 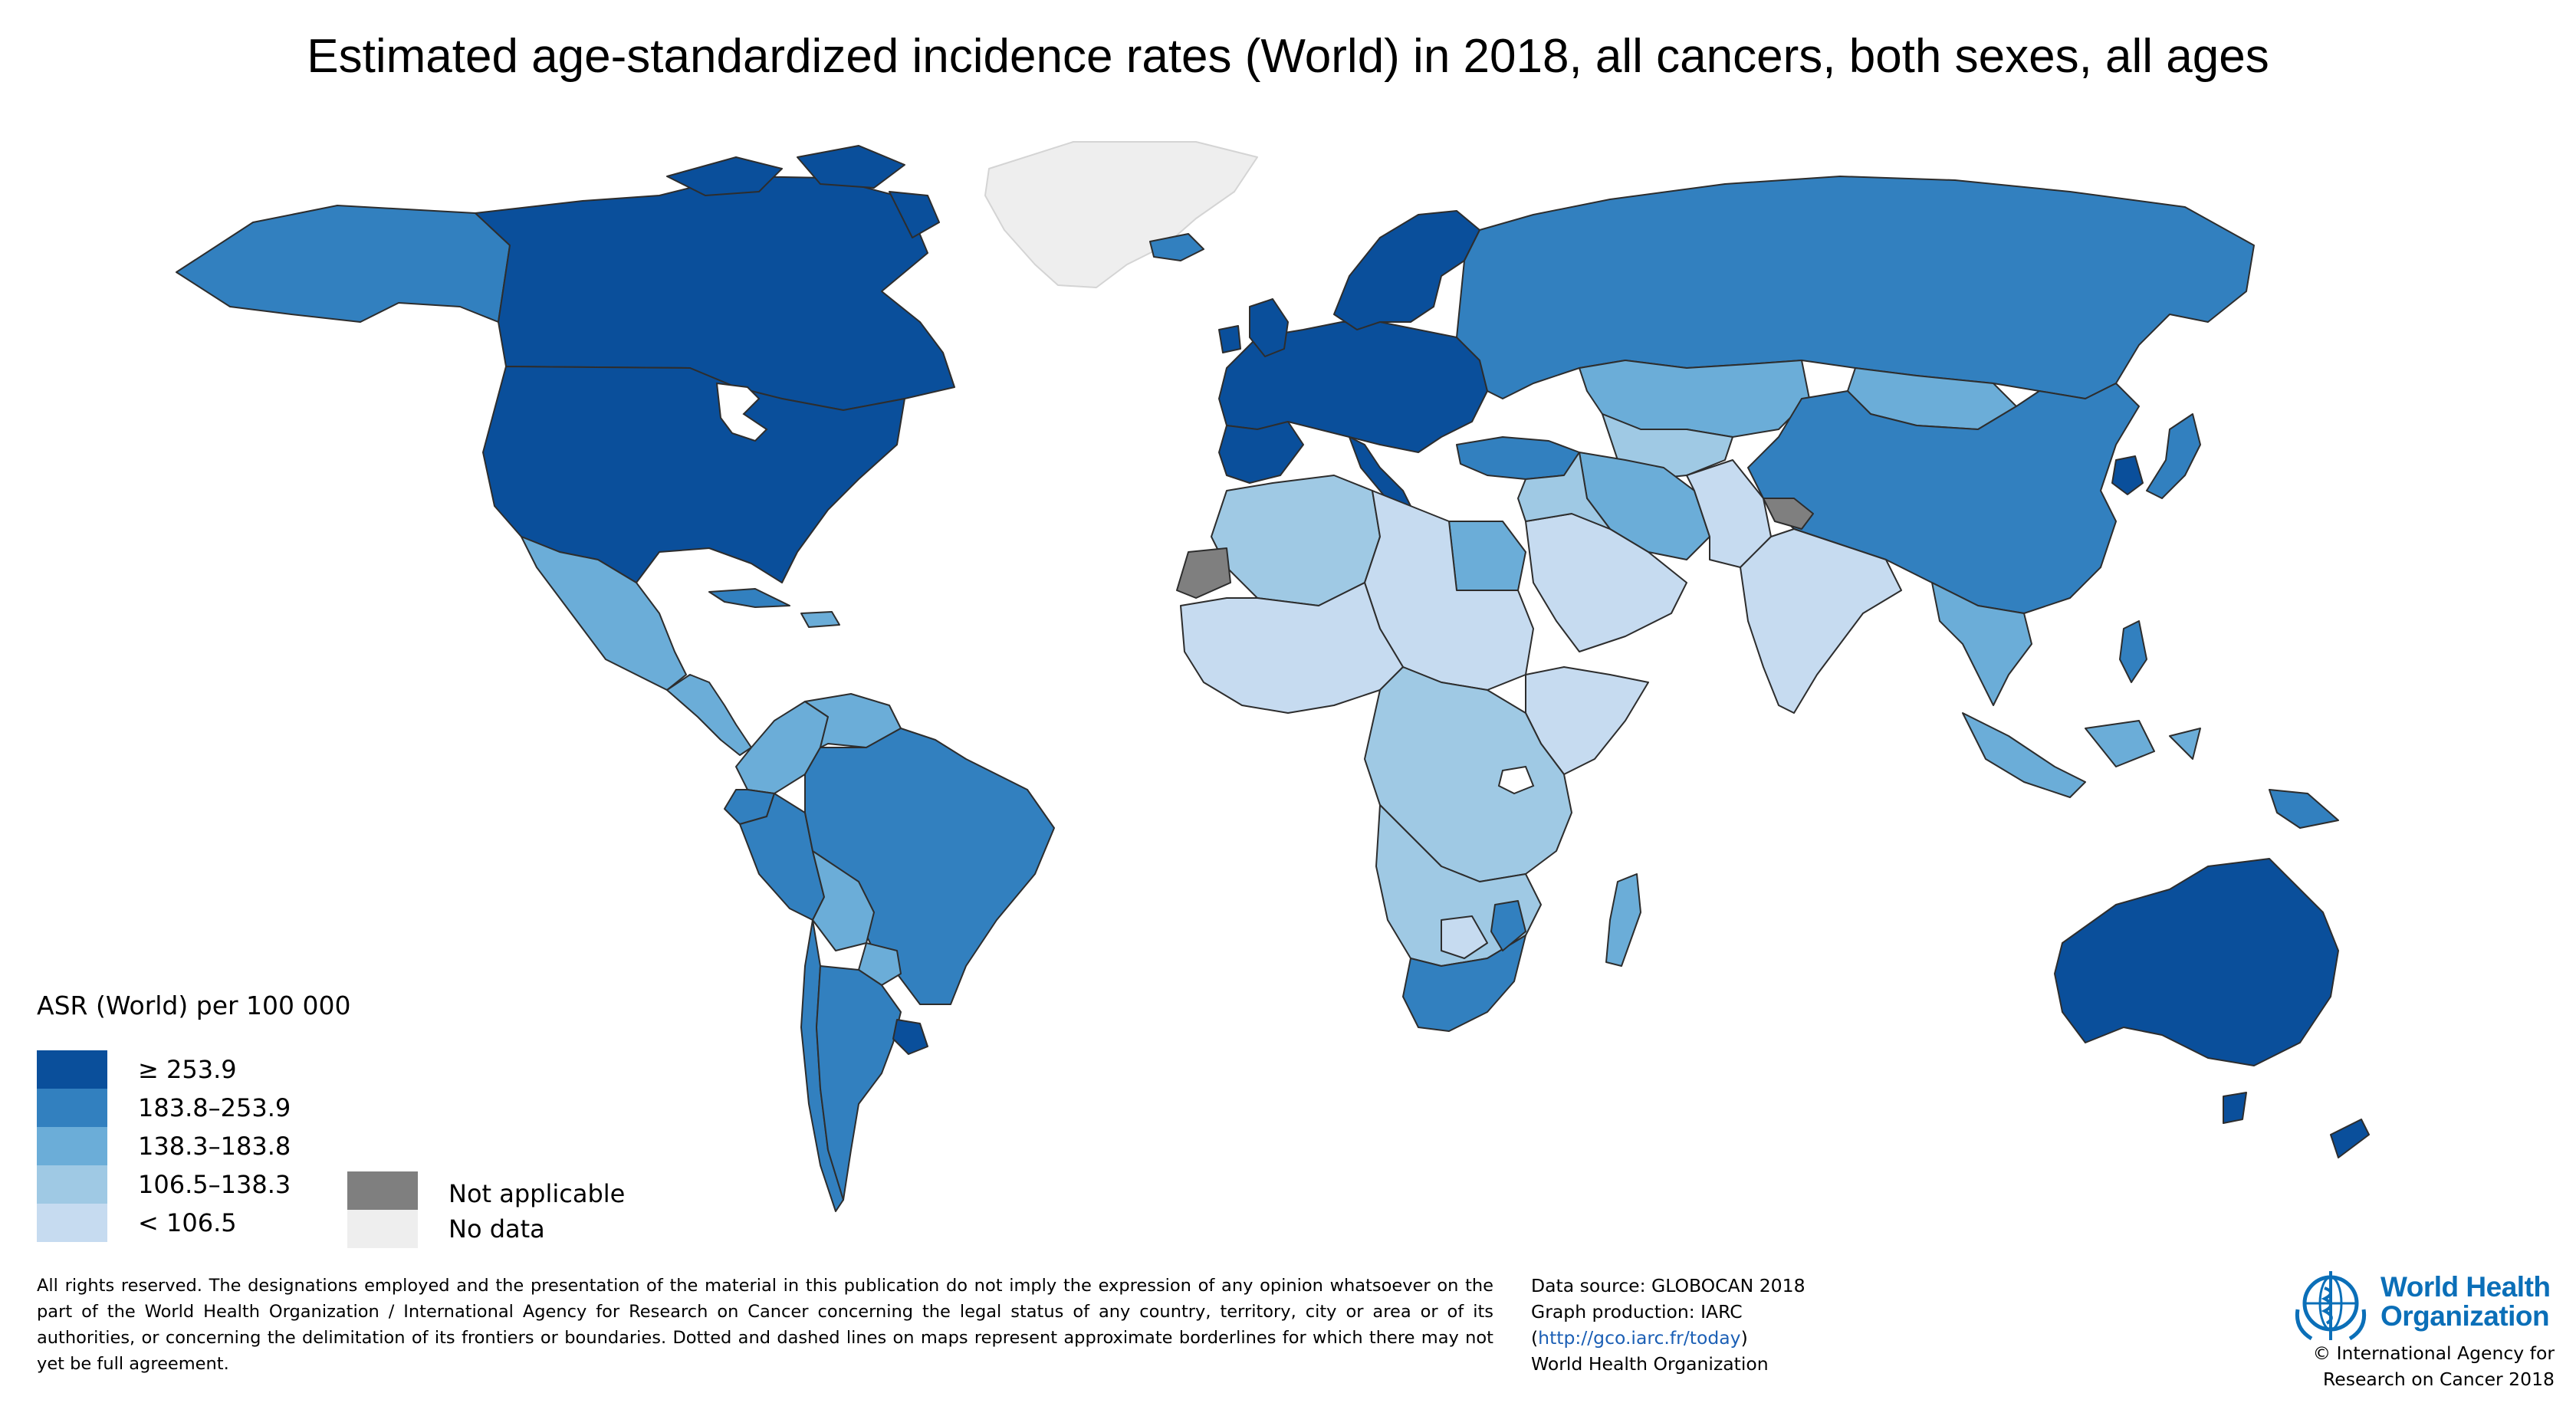 What do you see at coordinates (2173, 456) in the screenshot?
I see `region-japan` at bounding box center [2173, 456].